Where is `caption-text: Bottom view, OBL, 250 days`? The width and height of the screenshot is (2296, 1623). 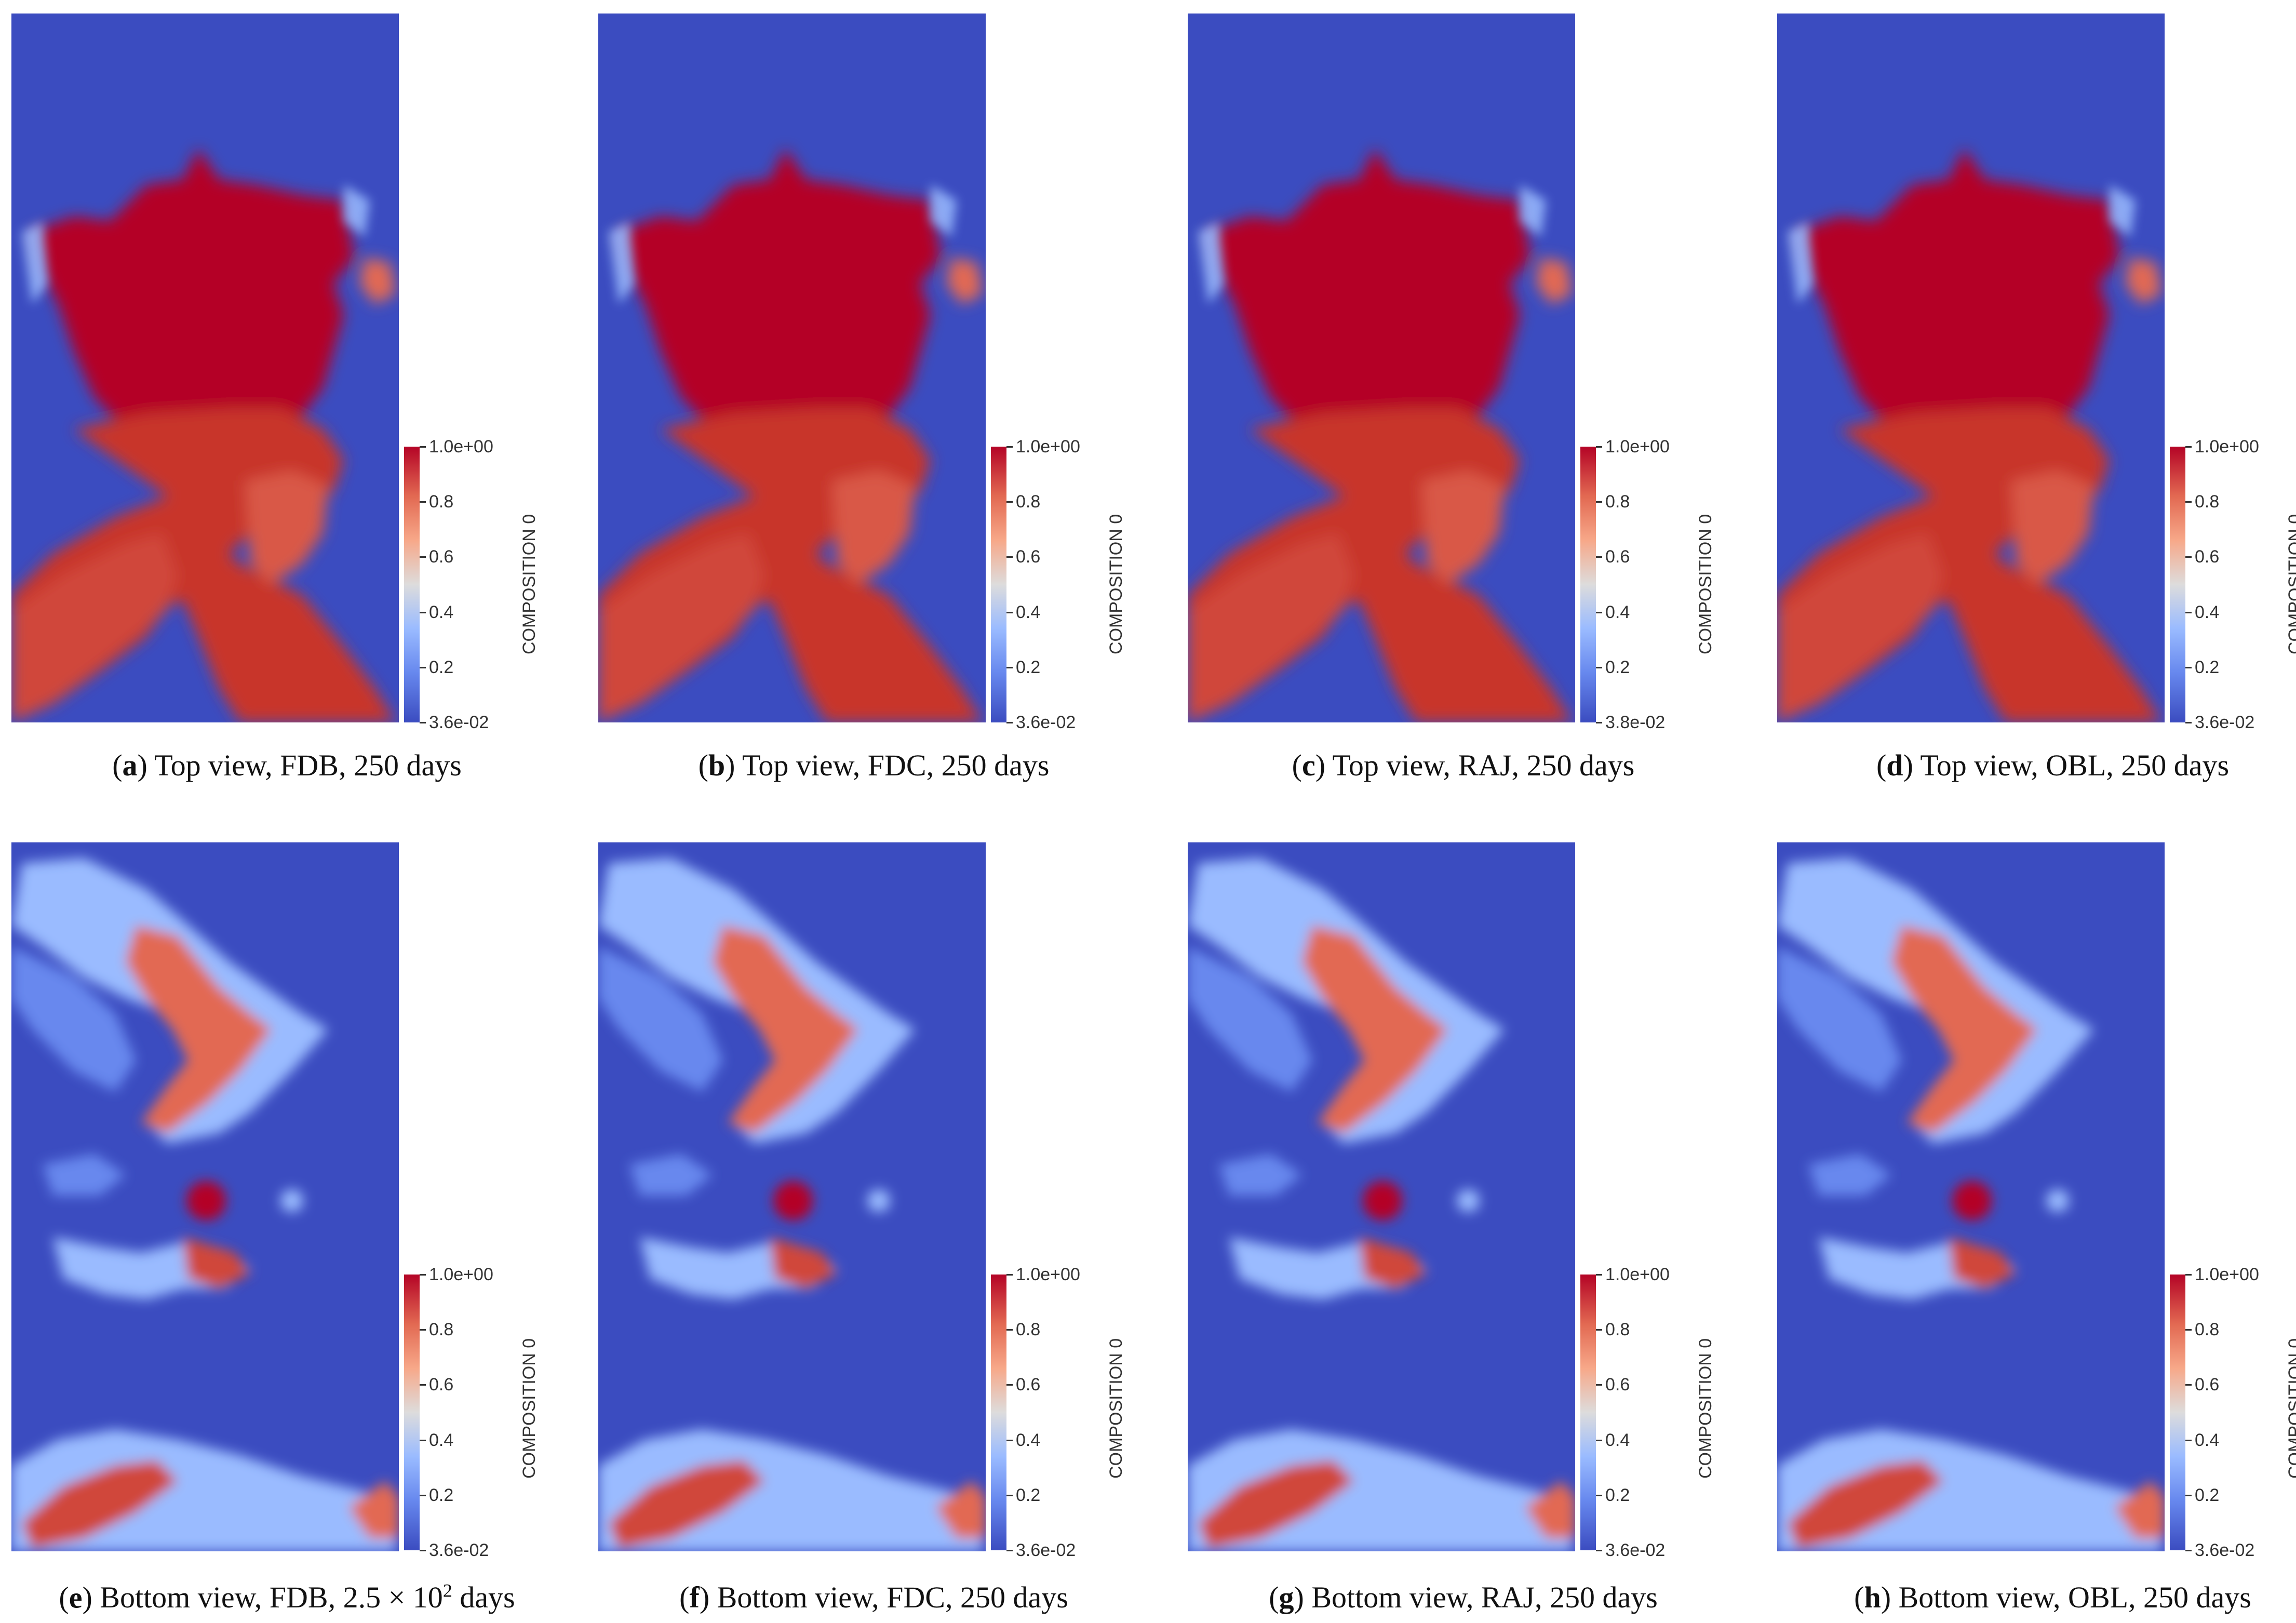 caption-text: Bottom view, OBL, 250 days is located at coordinates (2074, 1597).